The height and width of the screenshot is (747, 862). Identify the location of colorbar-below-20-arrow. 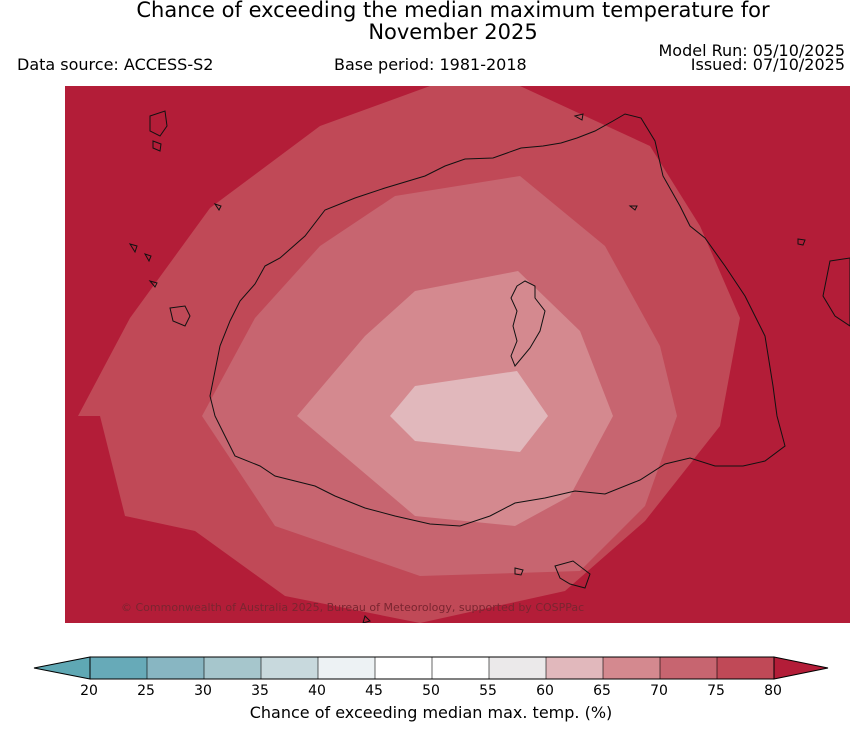
(62, 668).